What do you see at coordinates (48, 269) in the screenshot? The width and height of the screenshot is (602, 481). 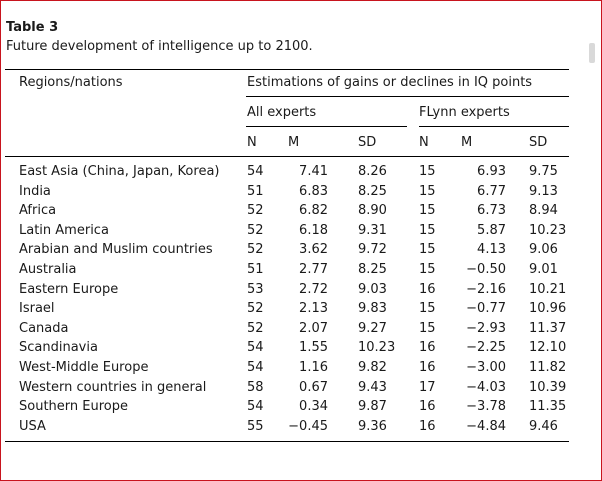 I see `cell-region: Australia` at bounding box center [48, 269].